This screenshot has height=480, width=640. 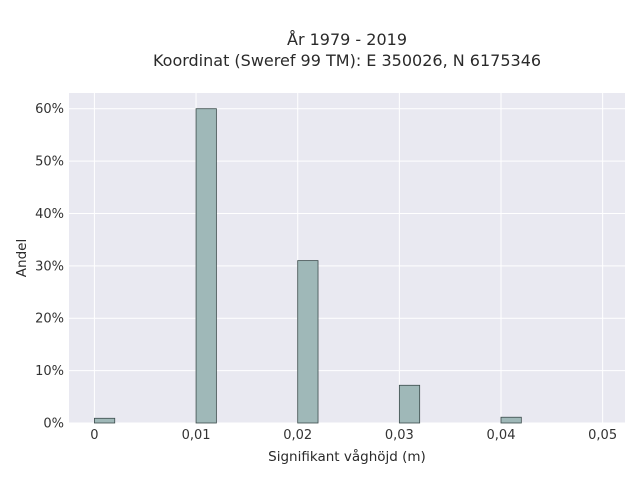 I want to click on y-tick-label: 40%, so click(x=49, y=214).